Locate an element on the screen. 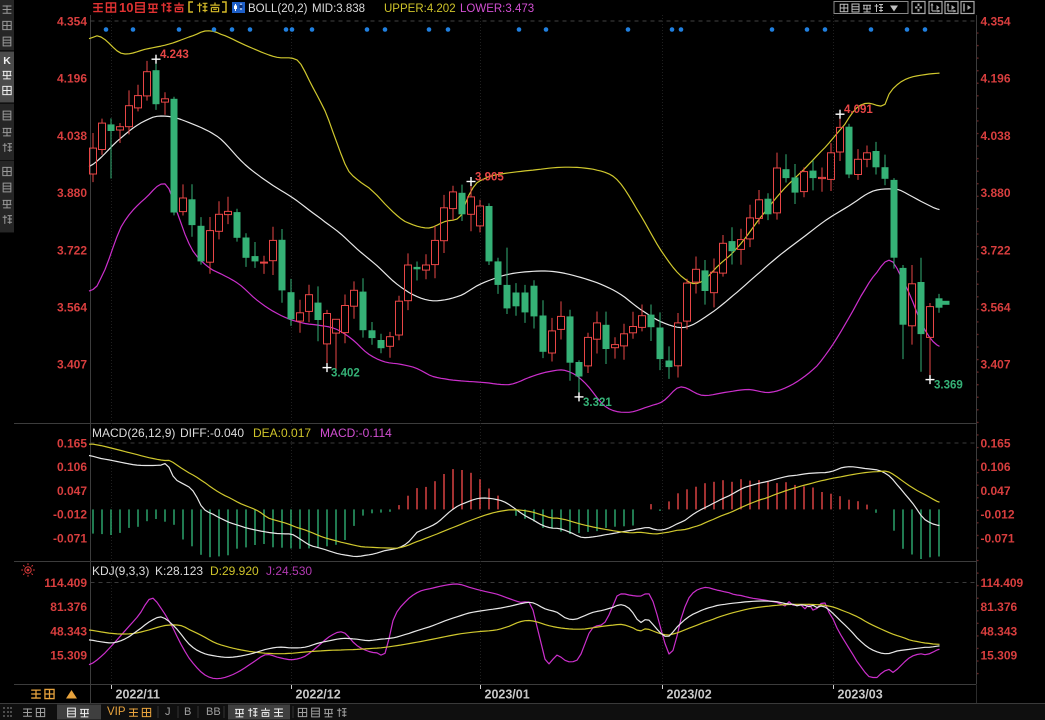 This screenshot has width=1045, height=720. svg-text: 2022/11 is located at coordinates (138, 695).